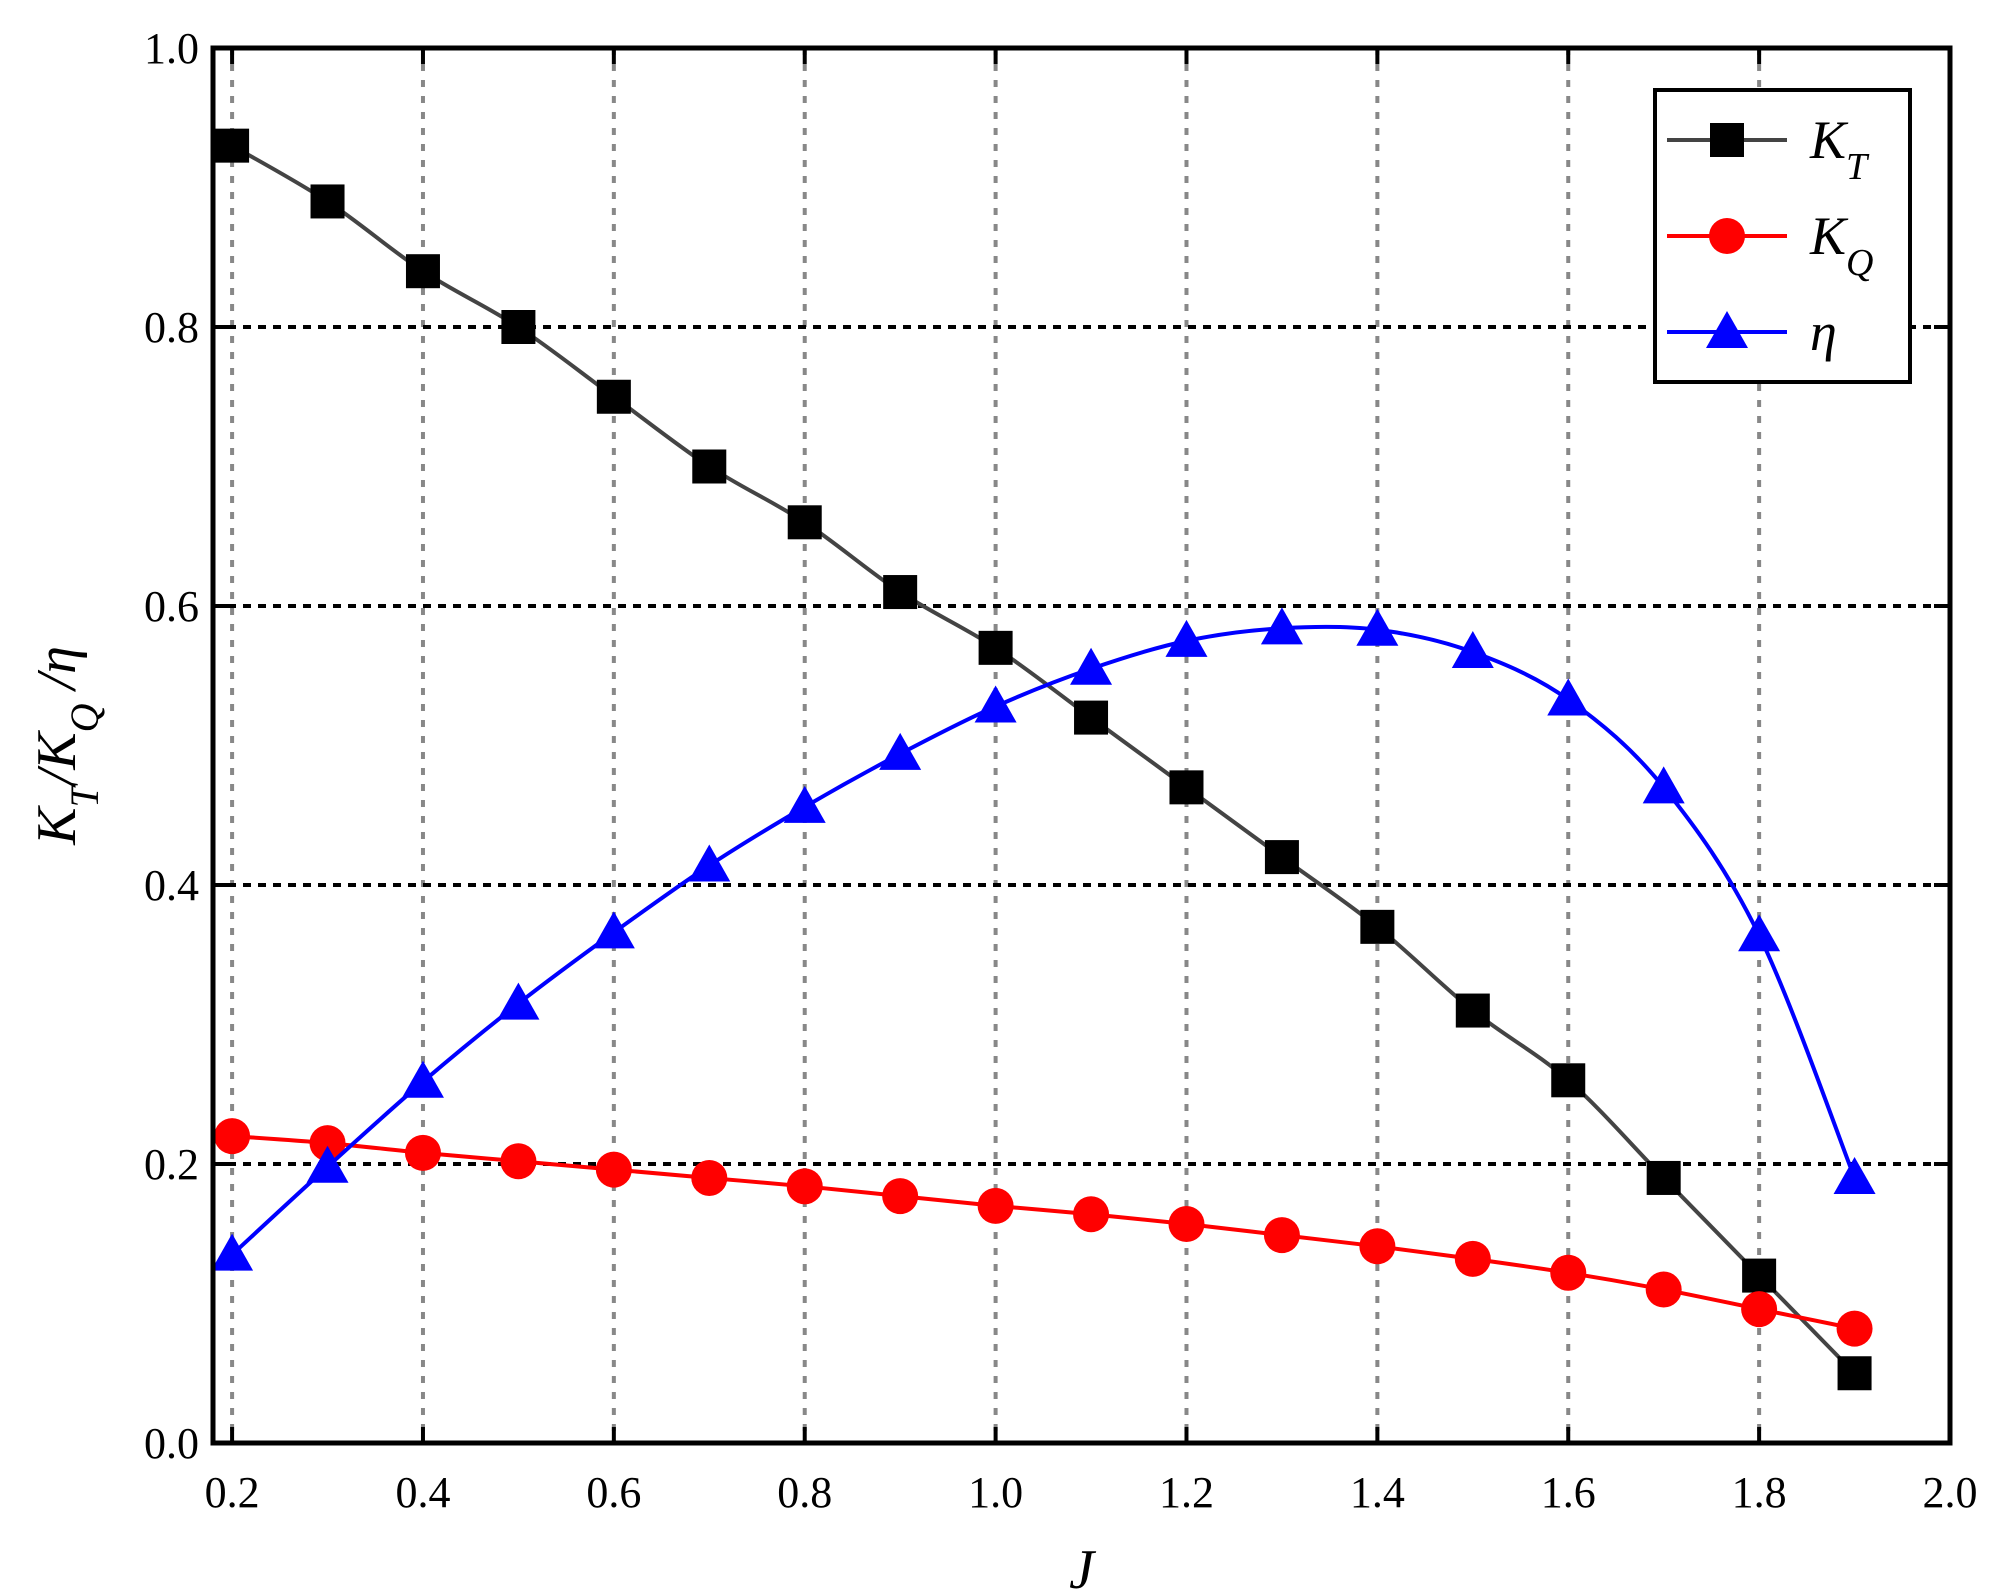 The width and height of the screenshot is (1999, 1595). Describe the element at coordinates (84, 717) in the screenshot. I see `y-axis-title-part: Q` at that location.